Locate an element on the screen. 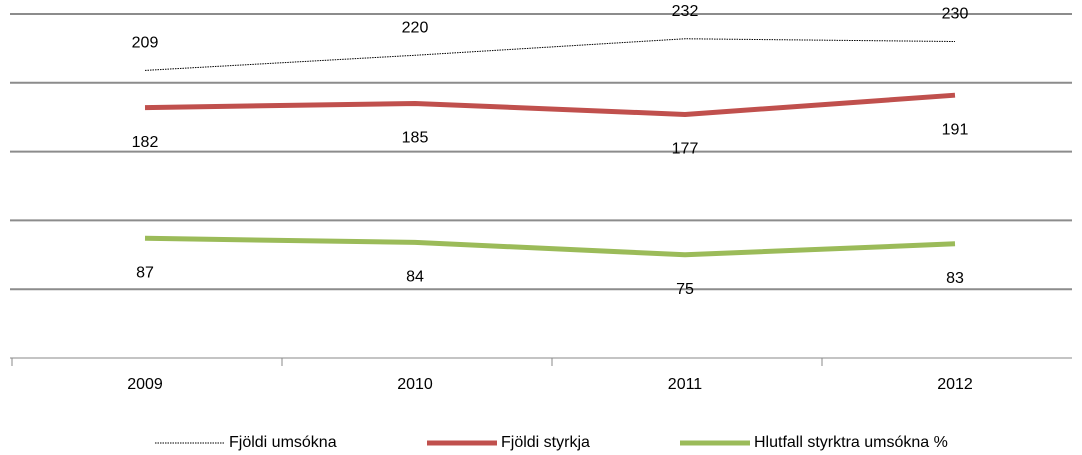  x-tick-label: 2009 is located at coordinates (145, 384).